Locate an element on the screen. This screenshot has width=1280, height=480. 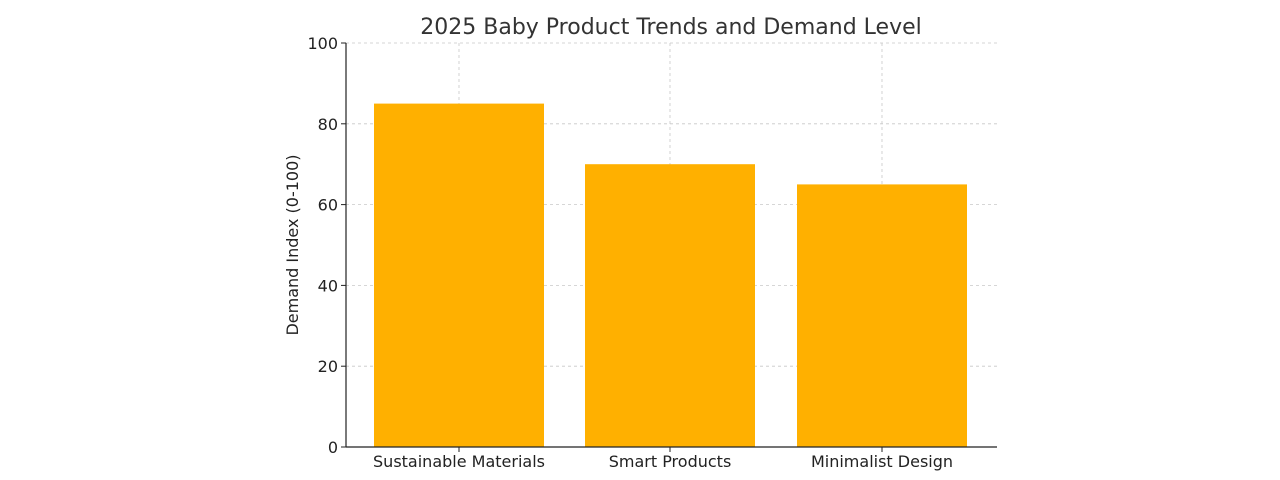
x-tick-label-smart-products: Smart Products is located at coordinates (670, 461).